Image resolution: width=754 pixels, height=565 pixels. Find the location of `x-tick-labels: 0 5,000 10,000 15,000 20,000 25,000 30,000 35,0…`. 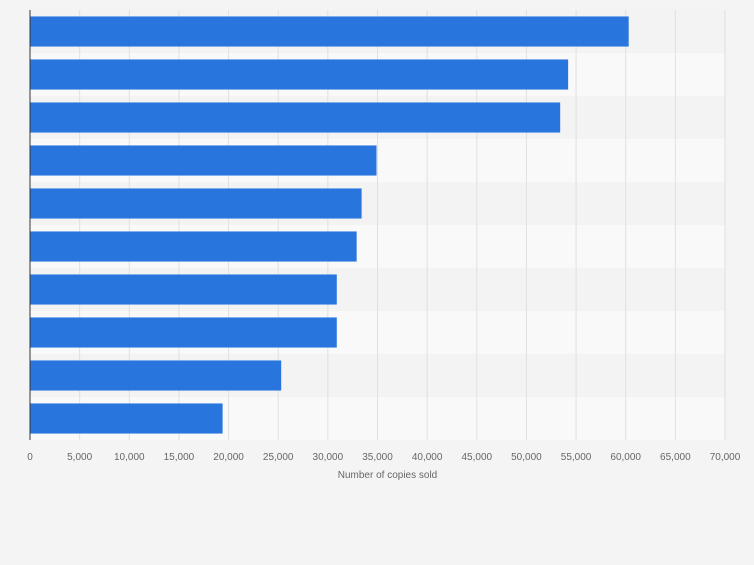

x-tick-labels: 0 5,000 10,000 15,000 20,000 25,000 30,000 35,0… is located at coordinates (384, 457).